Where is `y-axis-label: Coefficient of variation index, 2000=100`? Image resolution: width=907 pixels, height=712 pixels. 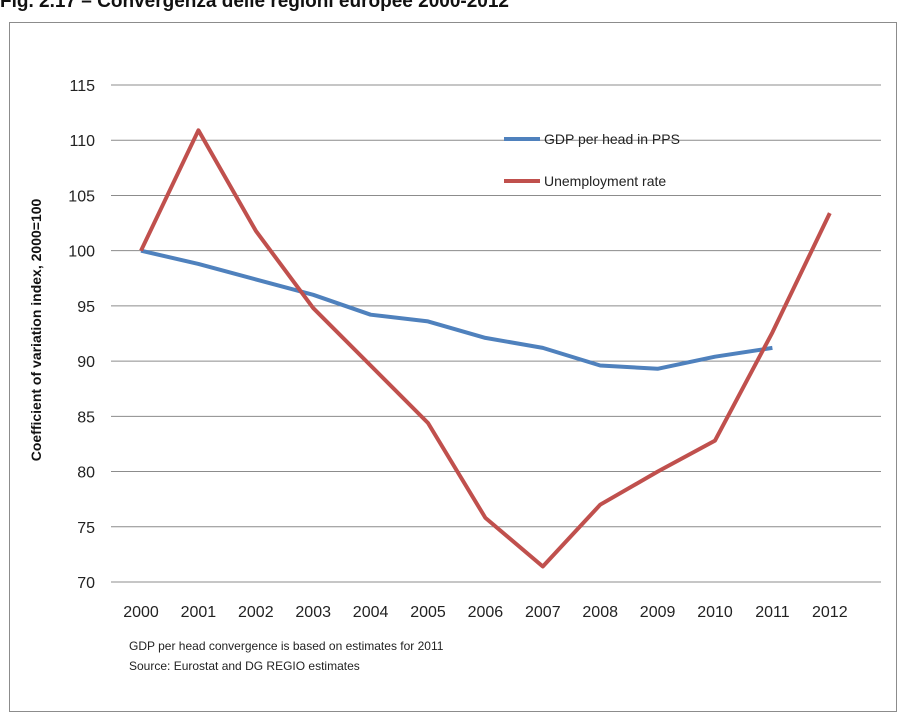
y-axis-label: Coefficient of variation index, 2000=100 is located at coordinates (36, 329).